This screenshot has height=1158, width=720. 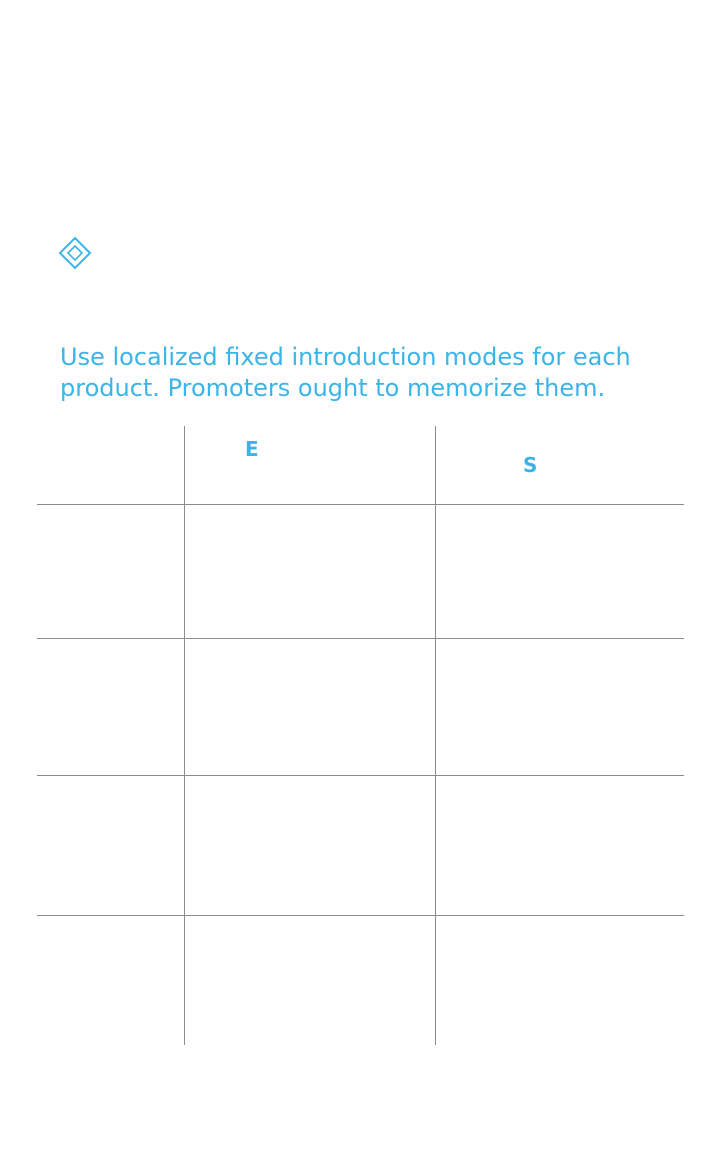 What do you see at coordinates (603, 465) in the screenshot?
I see `table-header-cell: S` at bounding box center [603, 465].